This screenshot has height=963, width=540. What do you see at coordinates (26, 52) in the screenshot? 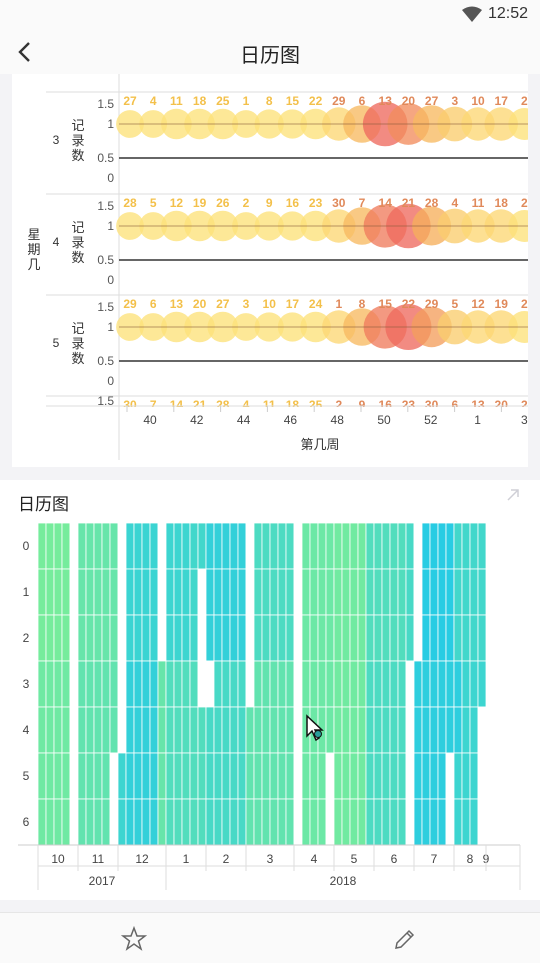
I see `back-arrow-icon` at bounding box center [26, 52].